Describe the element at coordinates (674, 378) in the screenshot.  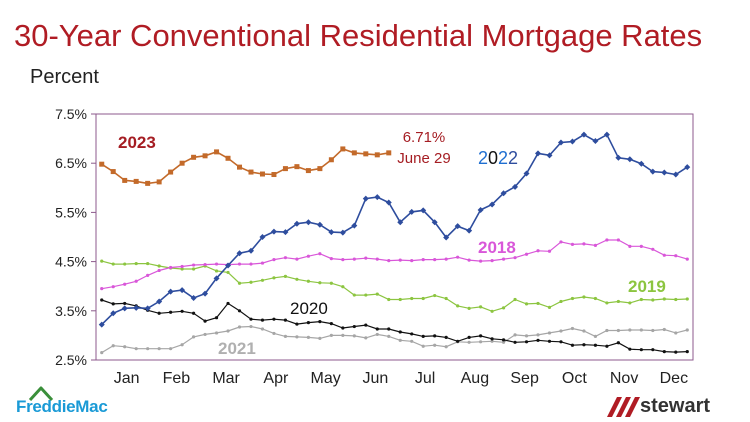
I see `x-tick-label: Dec` at that location.